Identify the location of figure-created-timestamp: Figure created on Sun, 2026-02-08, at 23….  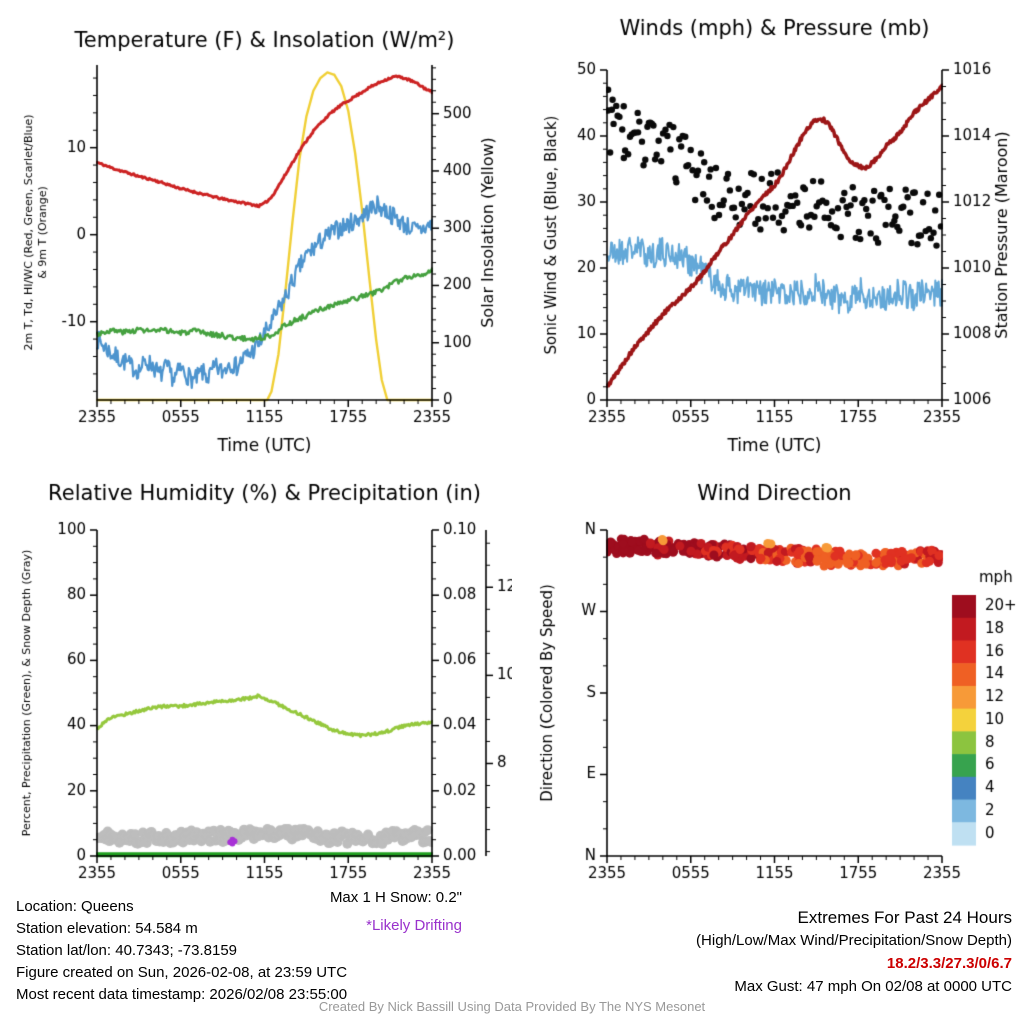
(182, 972).